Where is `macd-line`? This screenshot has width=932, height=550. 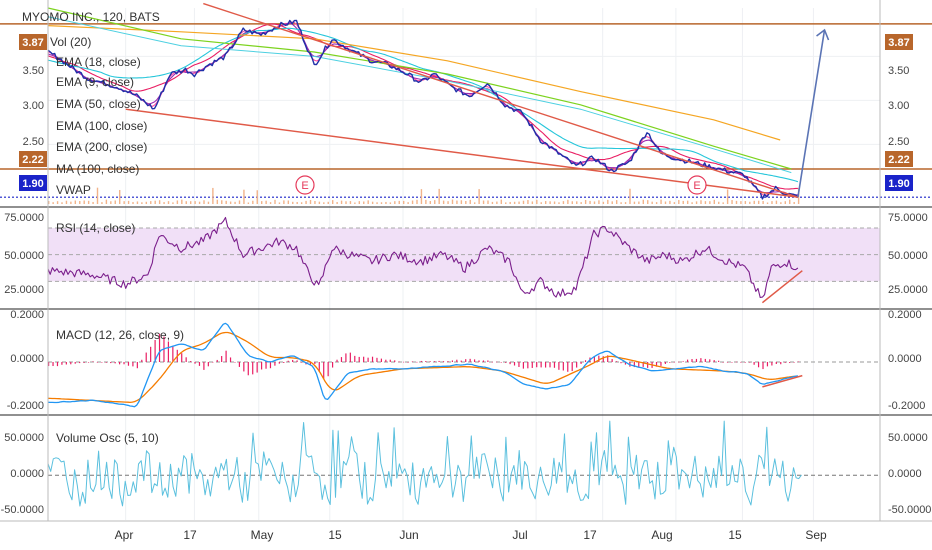 macd-line is located at coordinates (422, 365).